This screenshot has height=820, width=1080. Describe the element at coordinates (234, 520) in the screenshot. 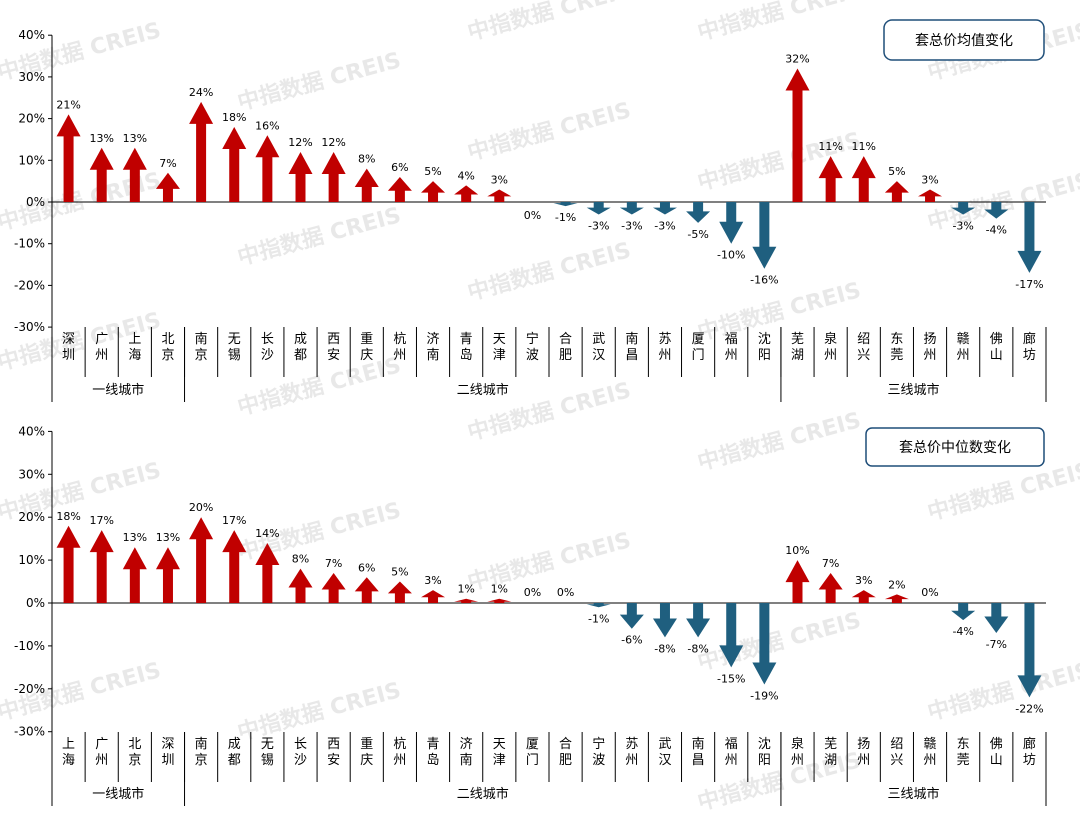

I see `data-label: 17%` at that location.